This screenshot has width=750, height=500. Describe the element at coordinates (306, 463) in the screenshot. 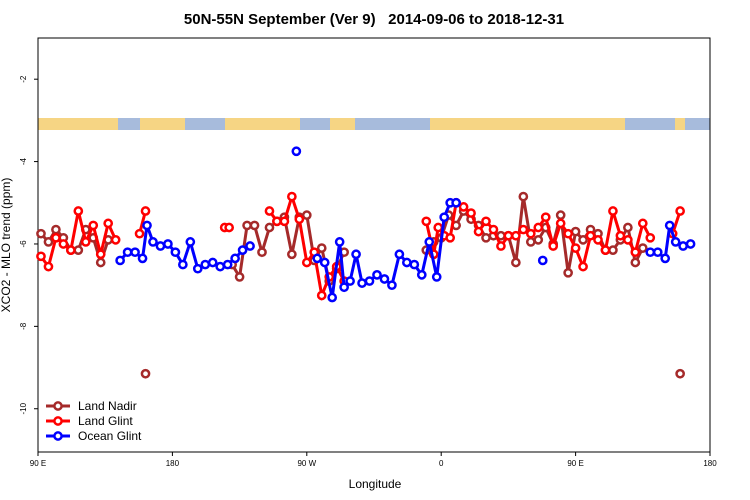

I see `x-tick-label: 90 W` at that location.